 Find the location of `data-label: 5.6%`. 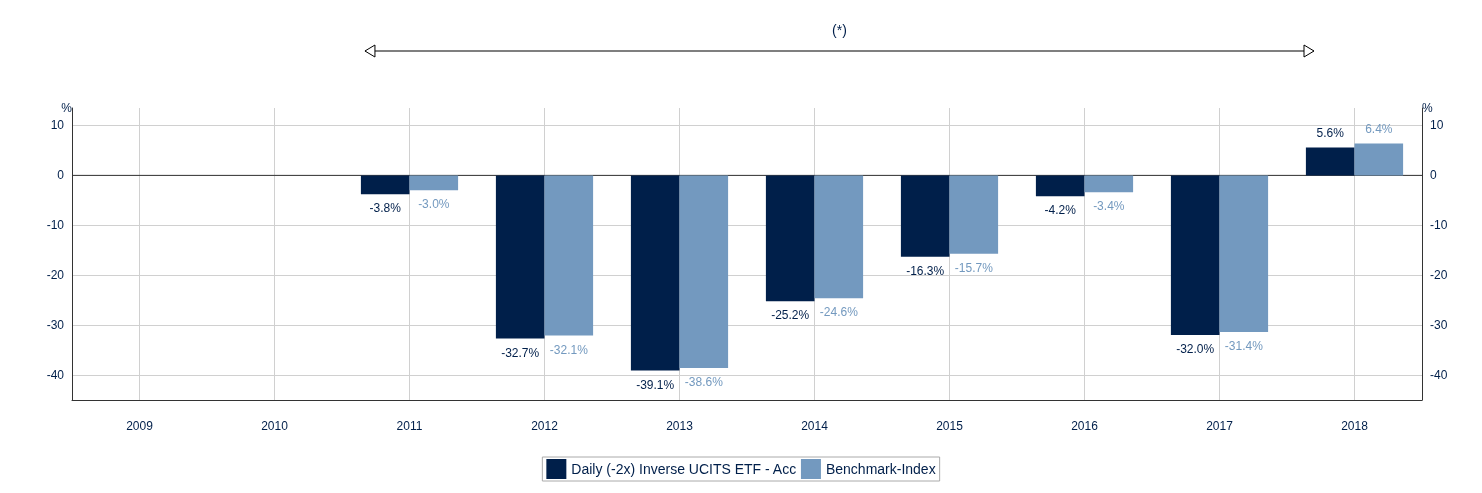

data-label: 5.6% is located at coordinates (1330, 133).